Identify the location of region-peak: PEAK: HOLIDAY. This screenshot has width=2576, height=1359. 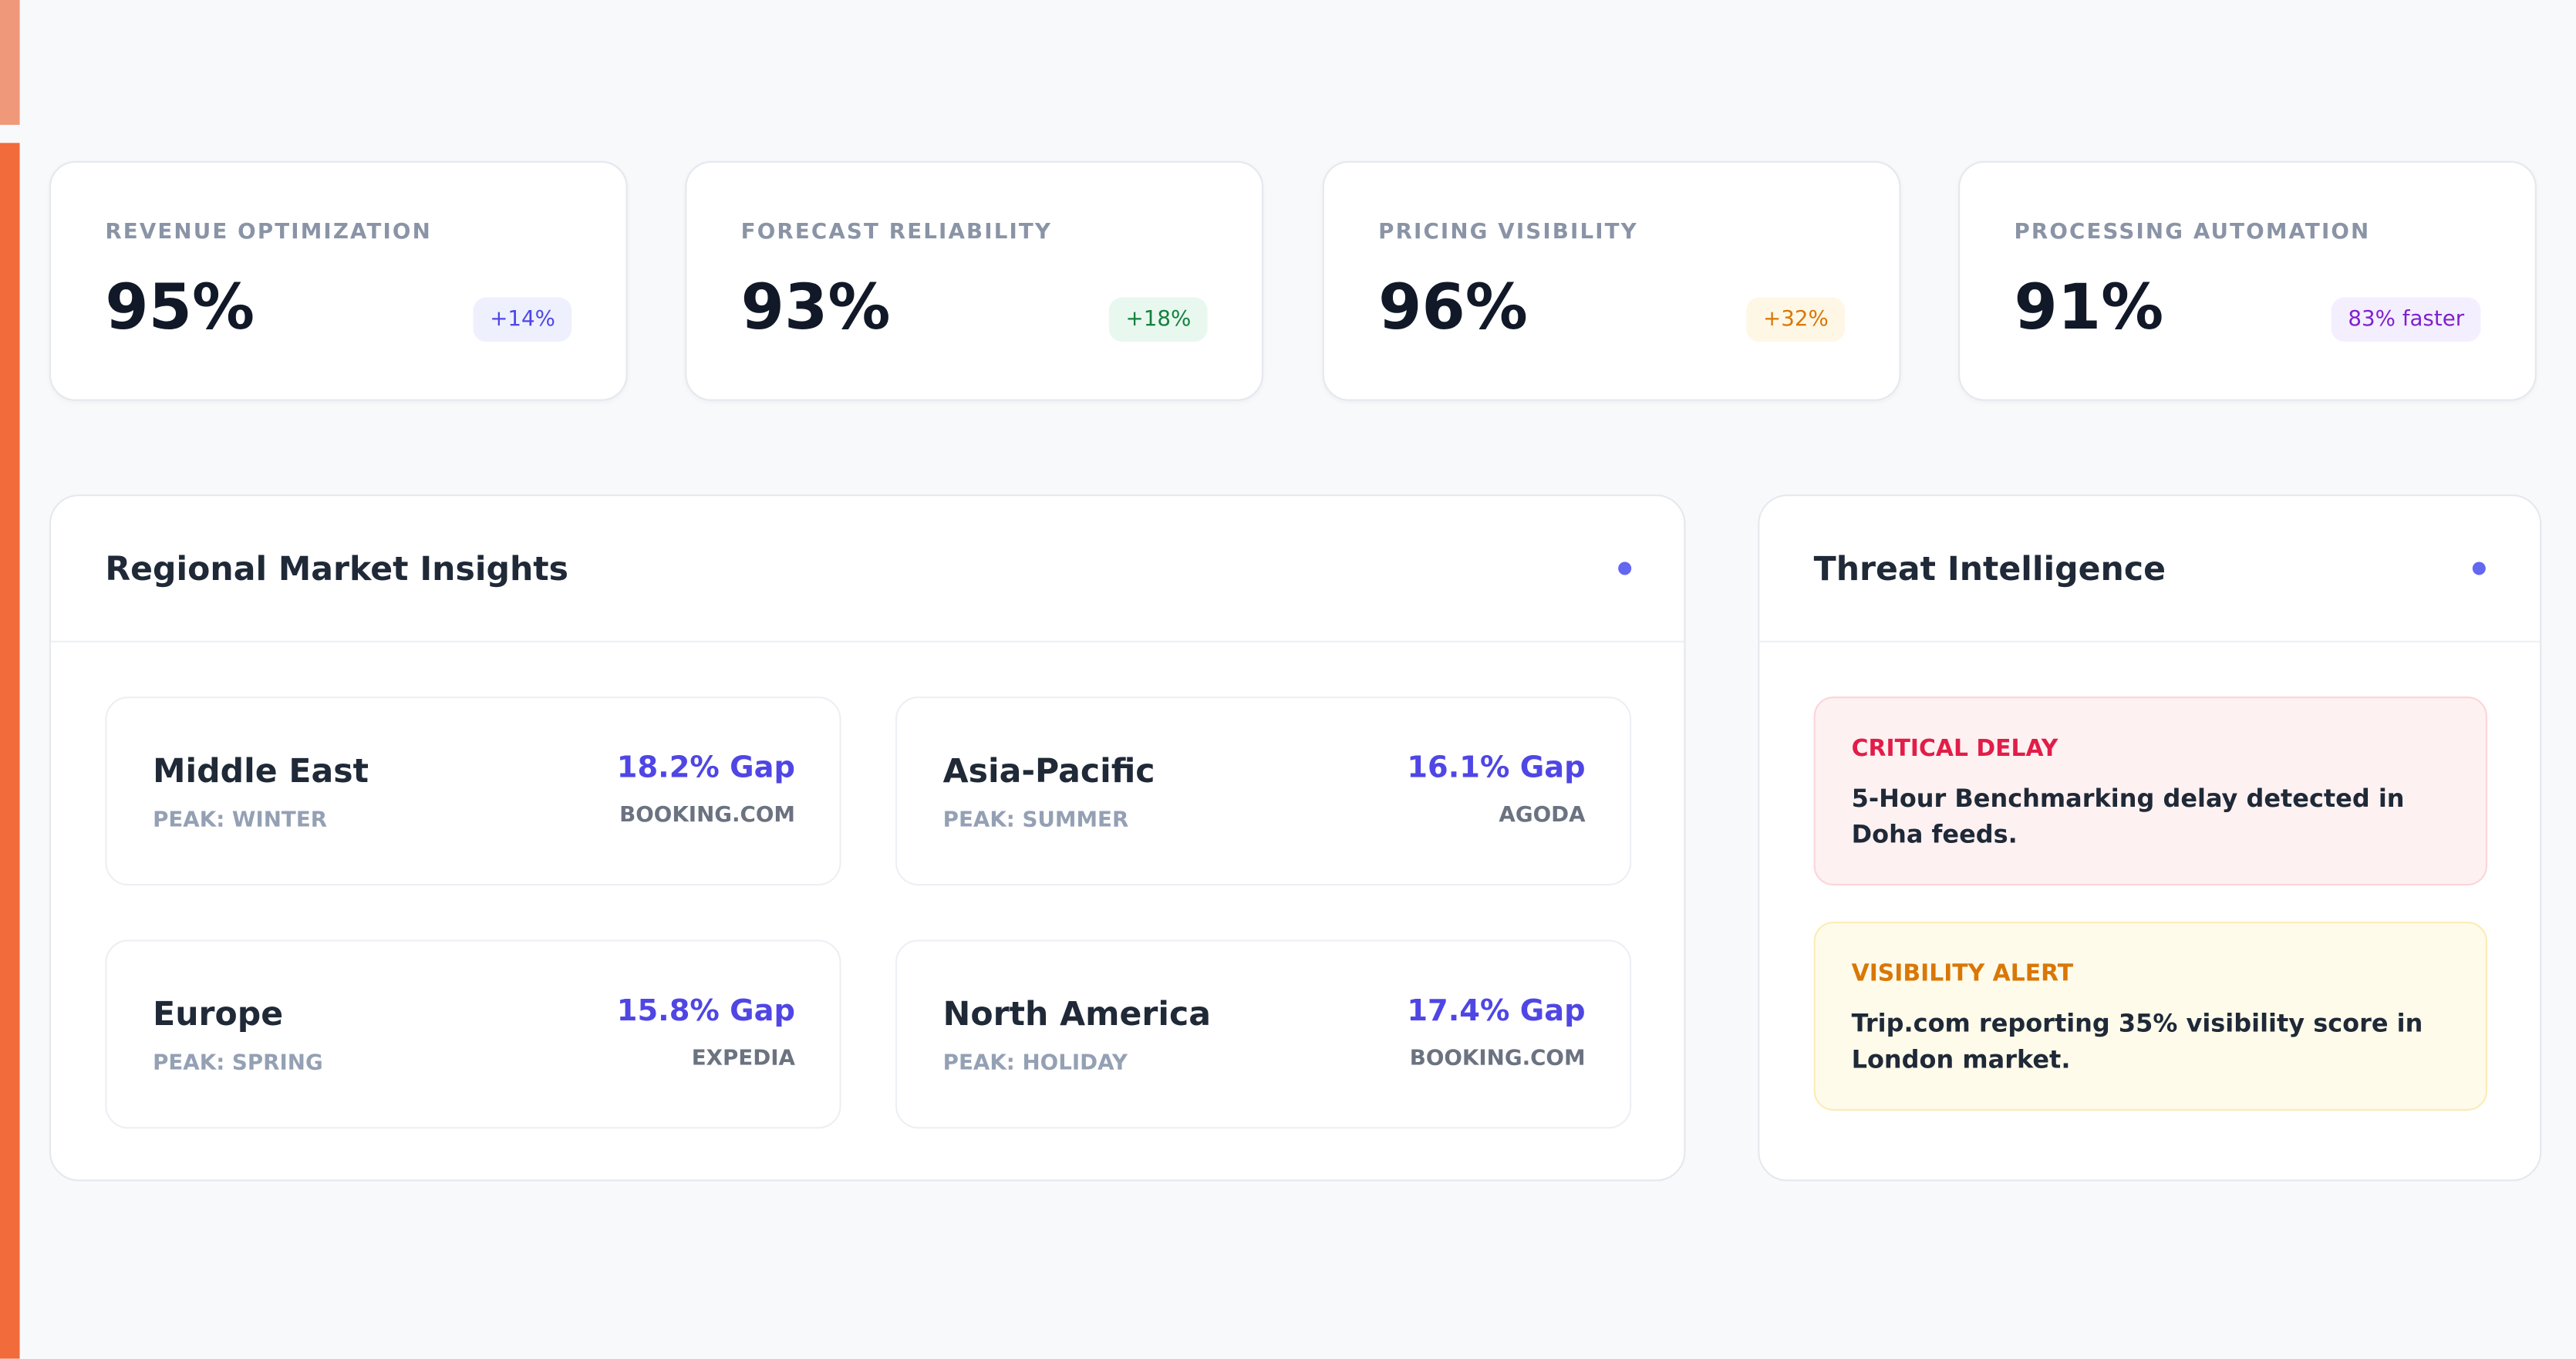
(1035, 1064).